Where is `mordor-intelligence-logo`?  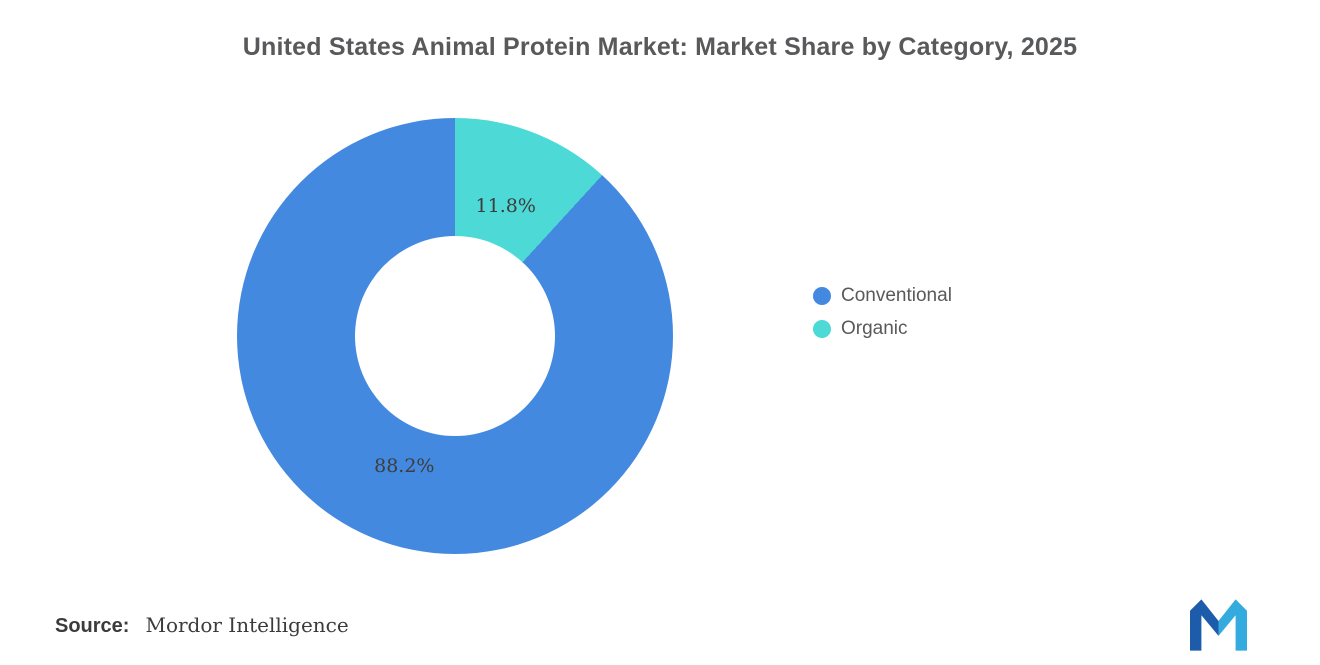
mordor-intelligence-logo is located at coordinates (1218, 625).